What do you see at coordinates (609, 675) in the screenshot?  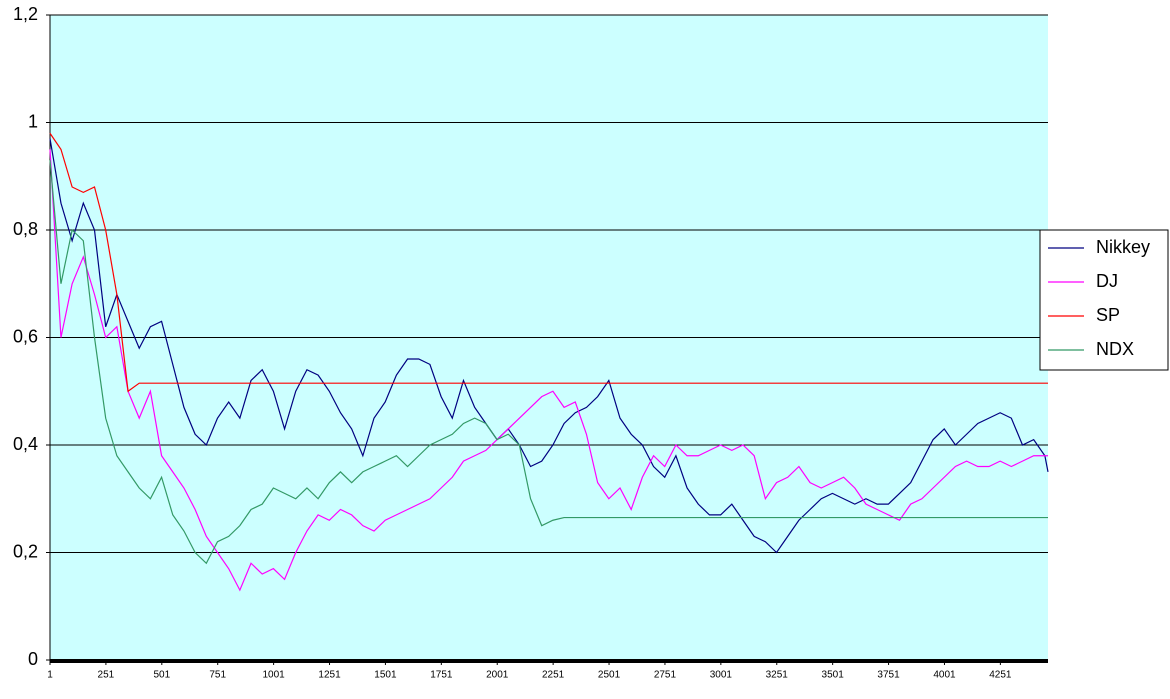 I see `x-tick-label: 2501` at bounding box center [609, 675].